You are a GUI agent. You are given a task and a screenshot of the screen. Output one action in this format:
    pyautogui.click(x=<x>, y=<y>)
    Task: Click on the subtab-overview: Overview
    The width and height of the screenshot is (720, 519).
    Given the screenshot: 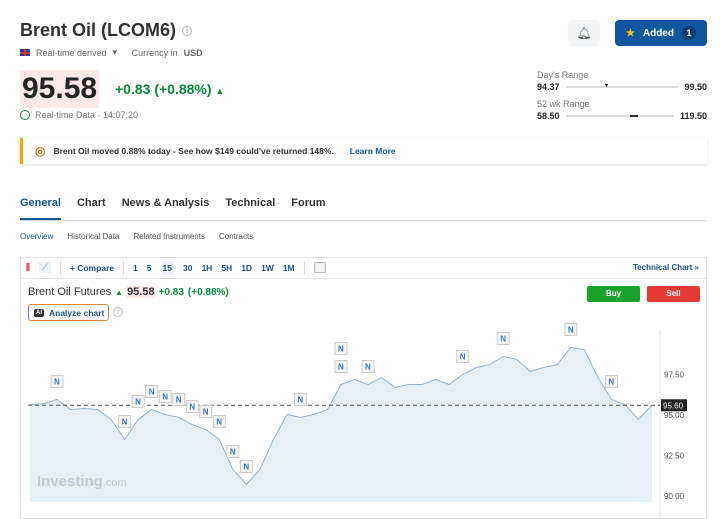 What is the action you would take?
    pyautogui.click(x=37, y=236)
    